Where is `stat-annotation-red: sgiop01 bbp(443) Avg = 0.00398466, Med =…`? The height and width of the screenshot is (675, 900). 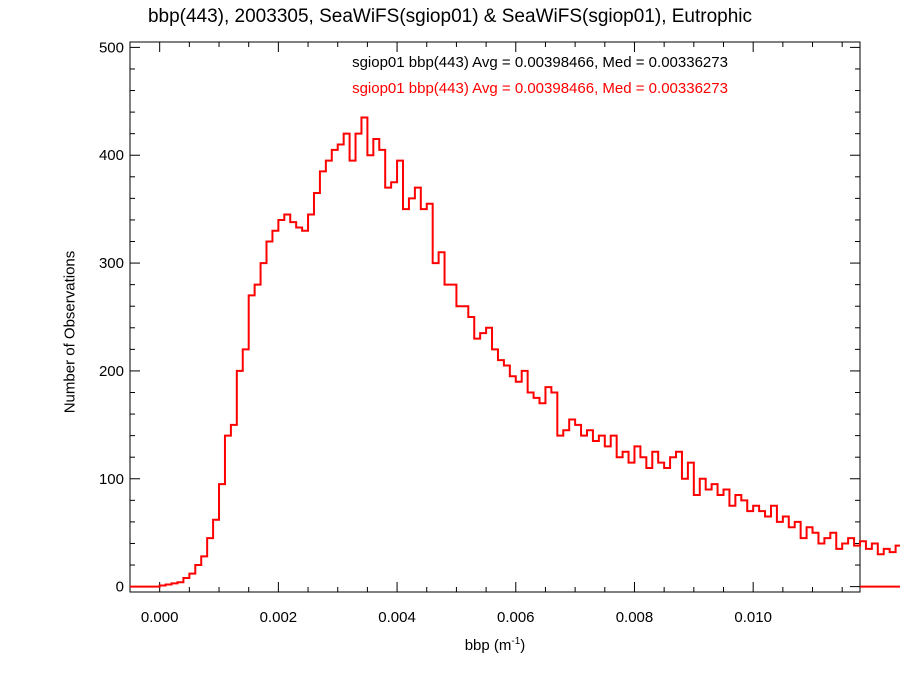
stat-annotation-red: sgiop01 bbp(443) Avg = 0.00398466, Med =… is located at coordinates (540, 88).